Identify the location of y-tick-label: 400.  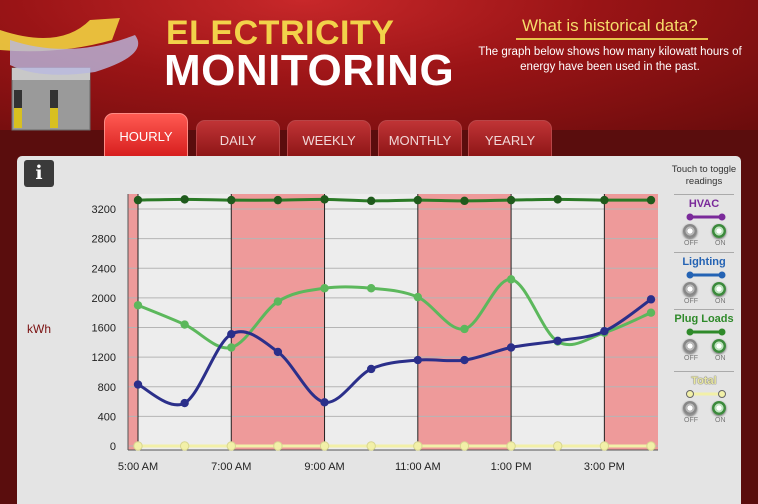
(107, 417).